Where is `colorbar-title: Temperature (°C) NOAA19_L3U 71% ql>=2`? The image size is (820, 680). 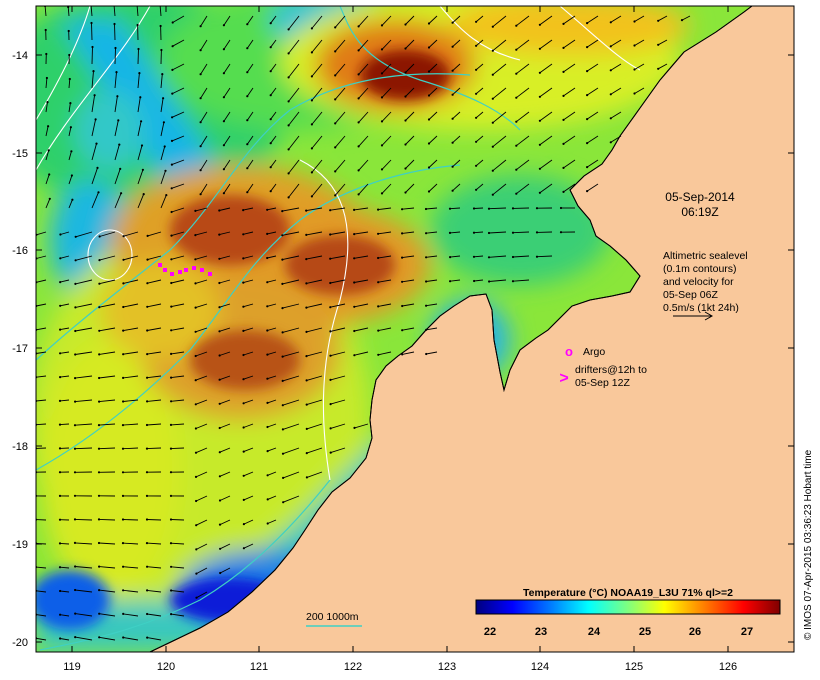
colorbar-title: Temperature (°C) NOAA19_L3U 71% ql>=2 is located at coordinates (628, 593).